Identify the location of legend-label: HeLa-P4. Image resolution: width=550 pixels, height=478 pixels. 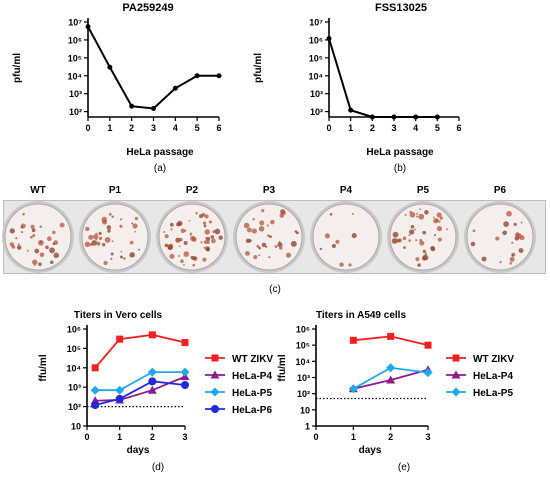
(493, 376).